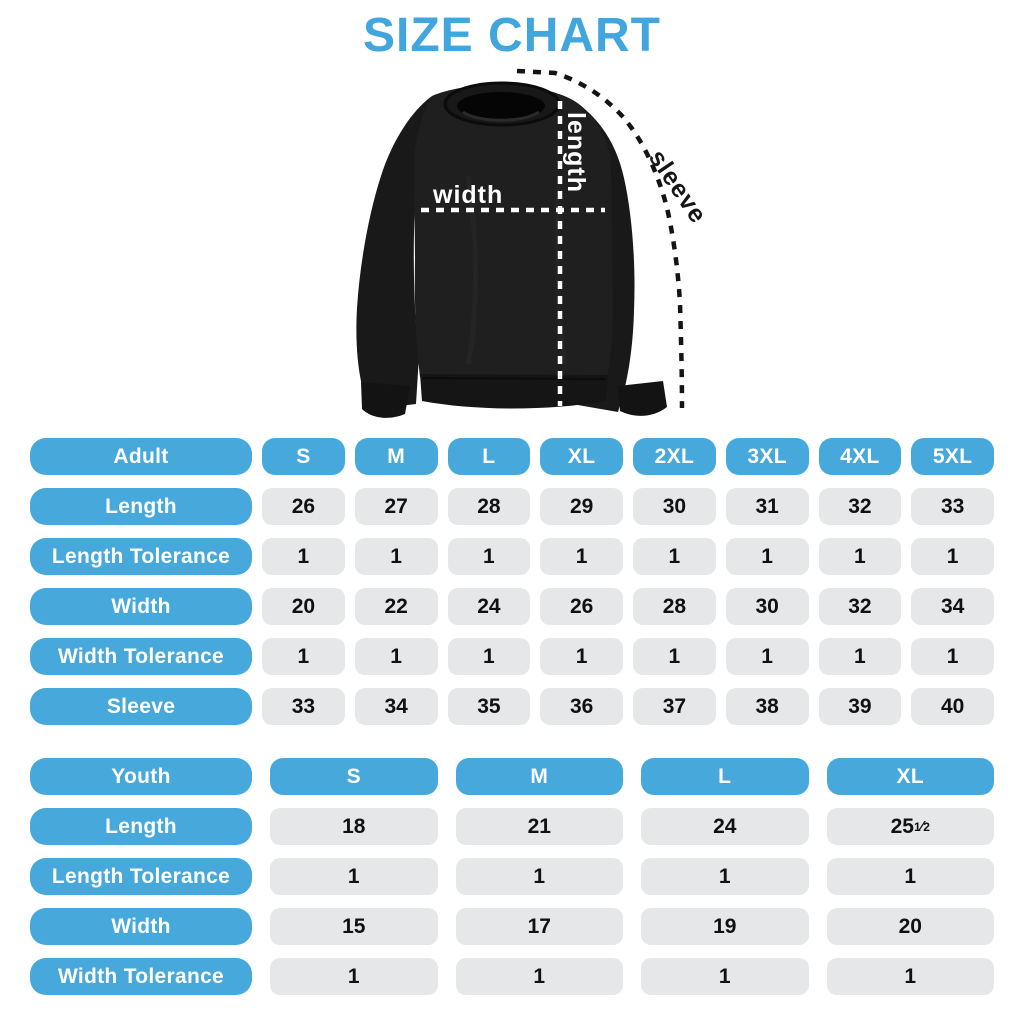  What do you see at coordinates (489, 706) in the screenshot?
I see `value-cell: 35` at bounding box center [489, 706].